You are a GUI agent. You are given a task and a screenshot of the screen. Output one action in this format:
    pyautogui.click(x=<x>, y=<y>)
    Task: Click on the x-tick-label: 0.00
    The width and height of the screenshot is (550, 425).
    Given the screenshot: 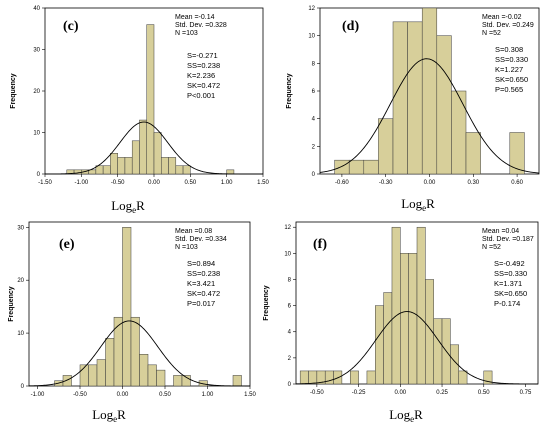 What is the action you would take?
    pyautogui.click(x=154, y=183)
    